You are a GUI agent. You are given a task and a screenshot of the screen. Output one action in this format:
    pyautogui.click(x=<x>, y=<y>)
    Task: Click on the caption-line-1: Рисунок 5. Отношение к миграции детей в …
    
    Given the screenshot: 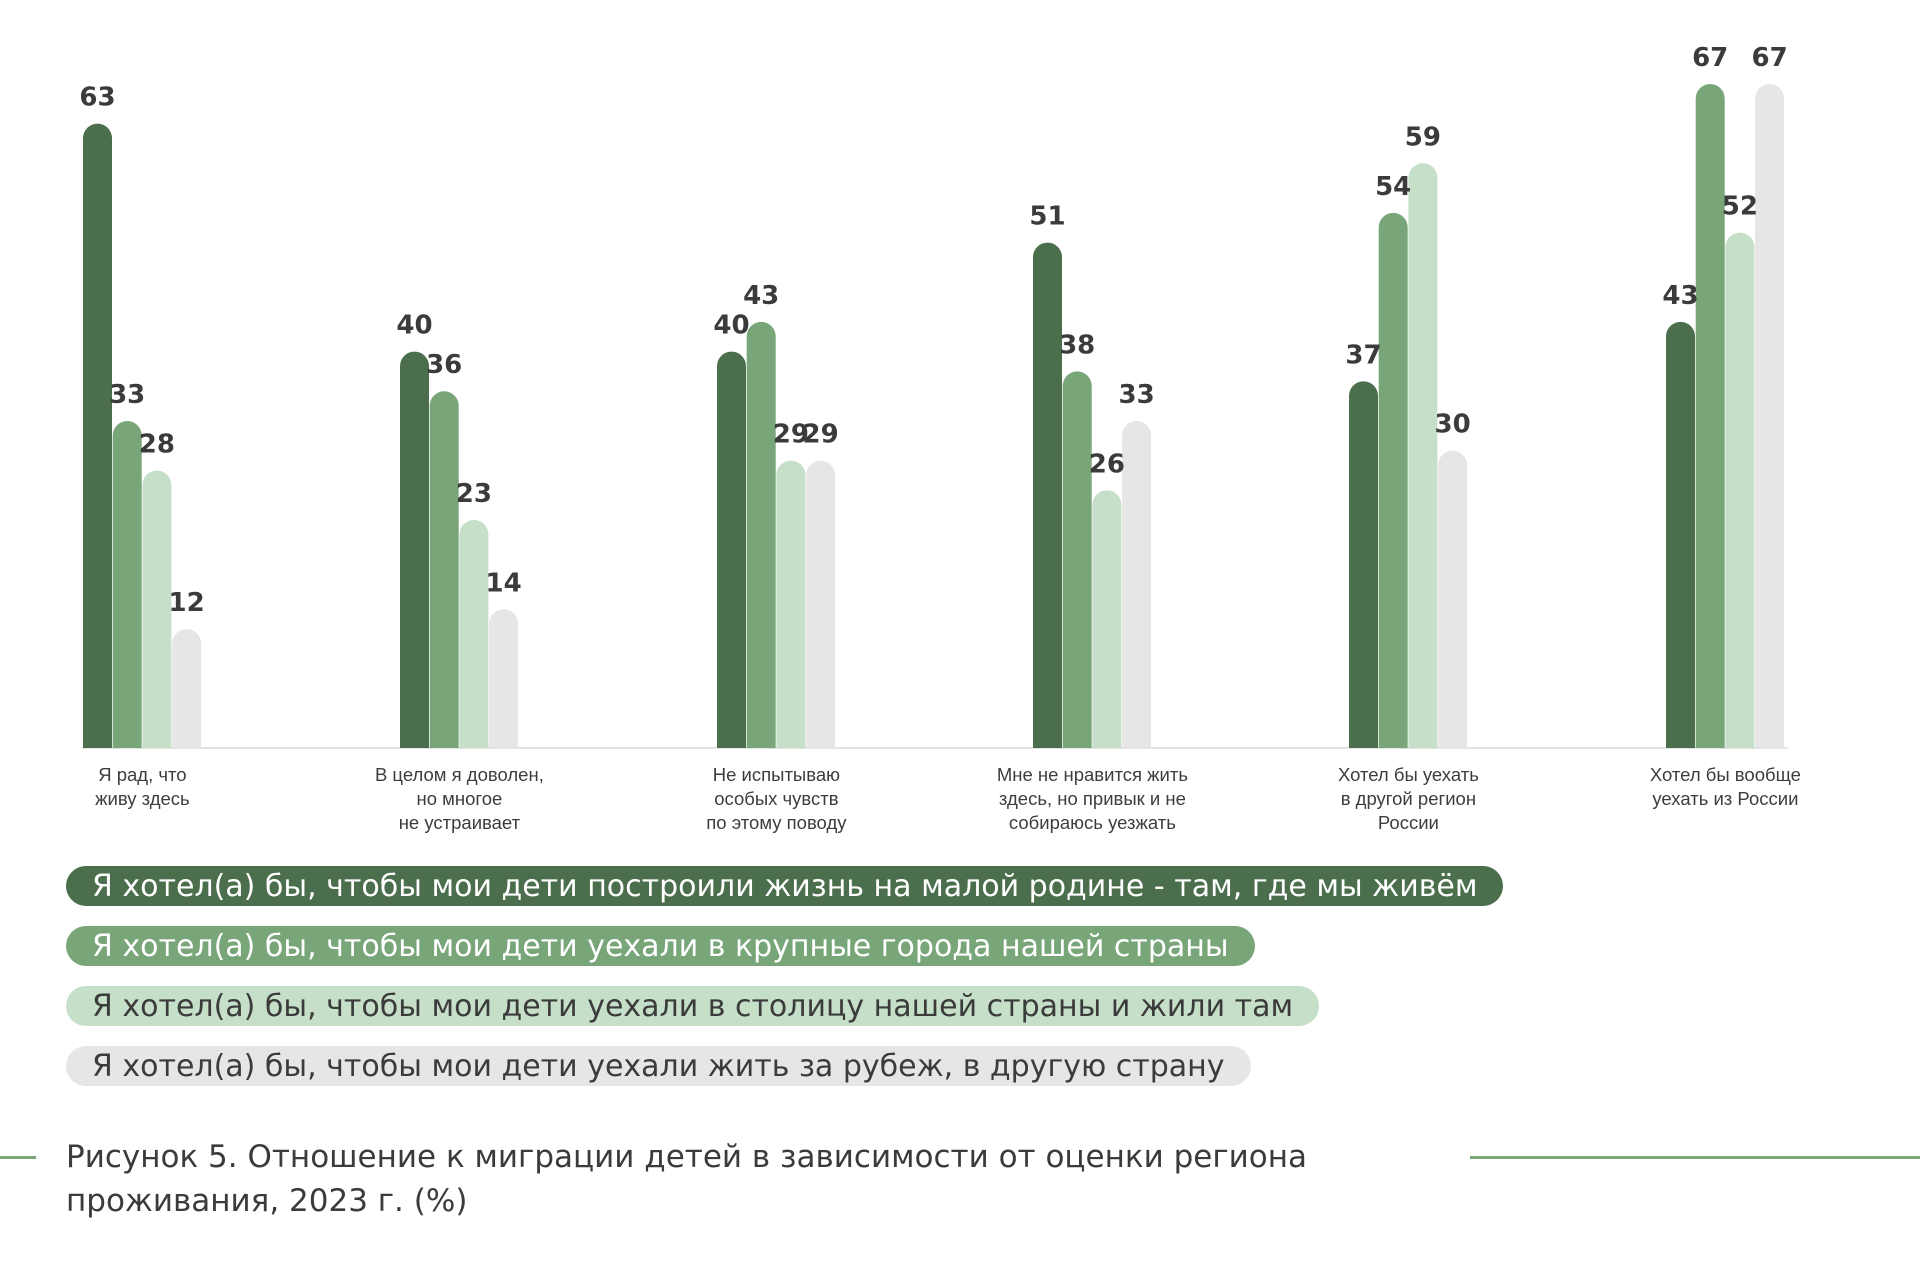 What is the action you would take?
    pyautogui.click(x=686, y=1157)
    